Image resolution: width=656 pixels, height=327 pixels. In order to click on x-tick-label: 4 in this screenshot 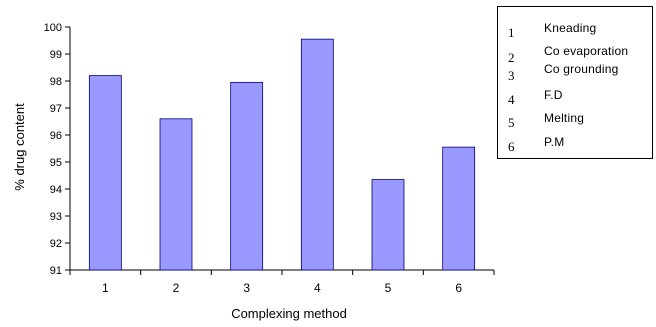, I will do `click(317, 288)`.